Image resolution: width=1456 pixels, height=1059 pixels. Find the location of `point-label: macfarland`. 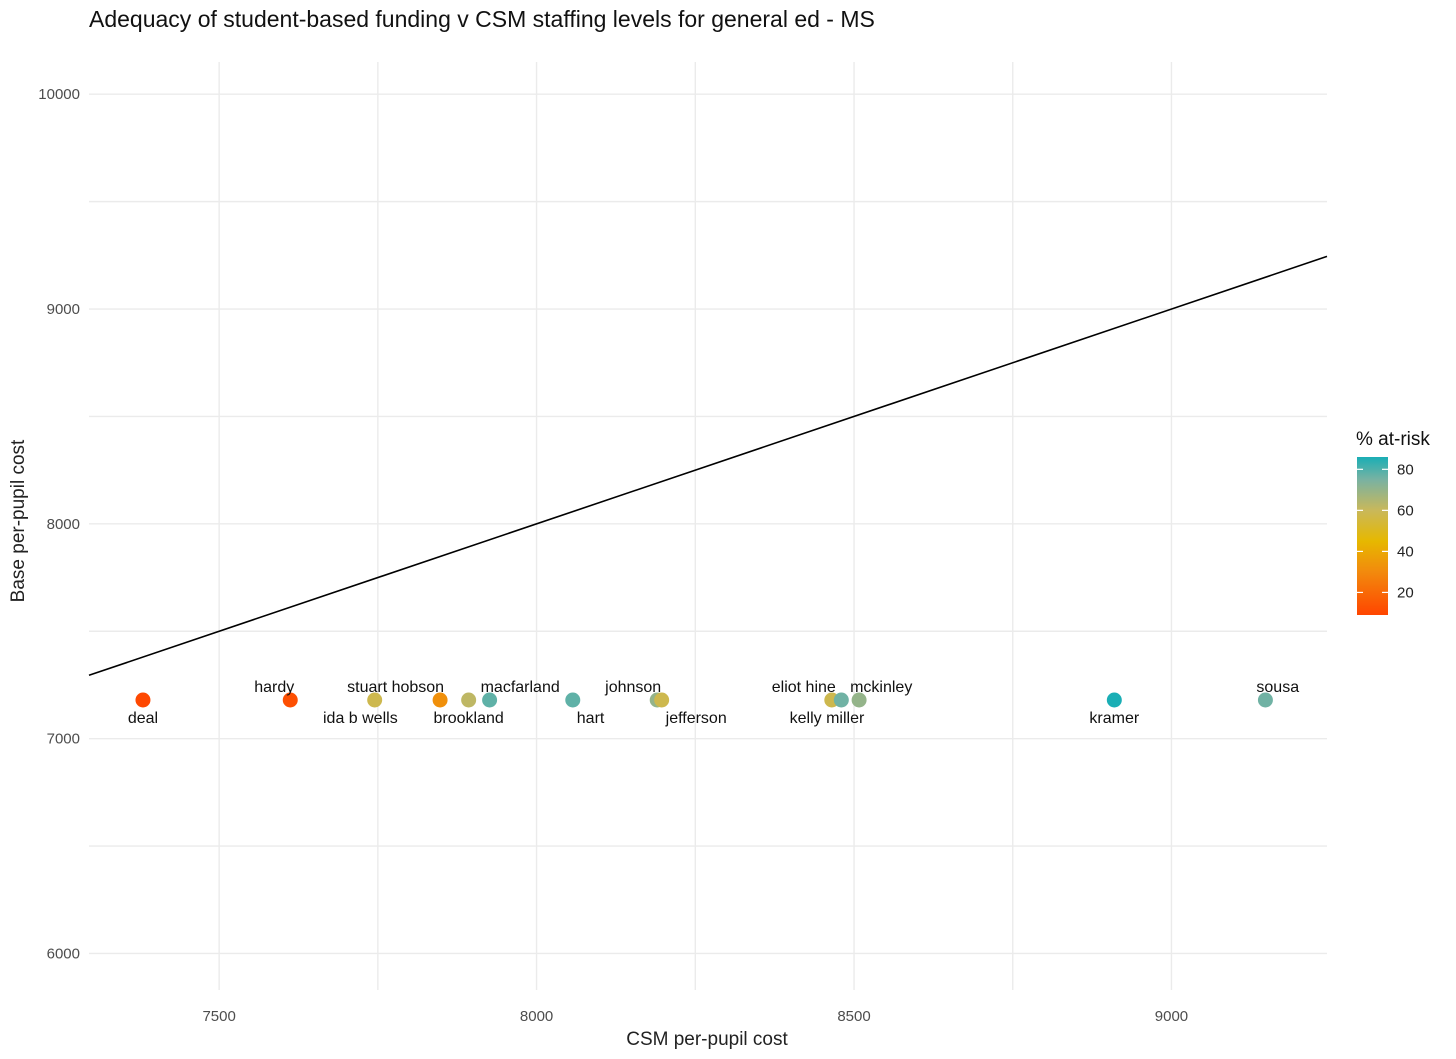

point-label: macfarland is located at coordinates (520, 687).